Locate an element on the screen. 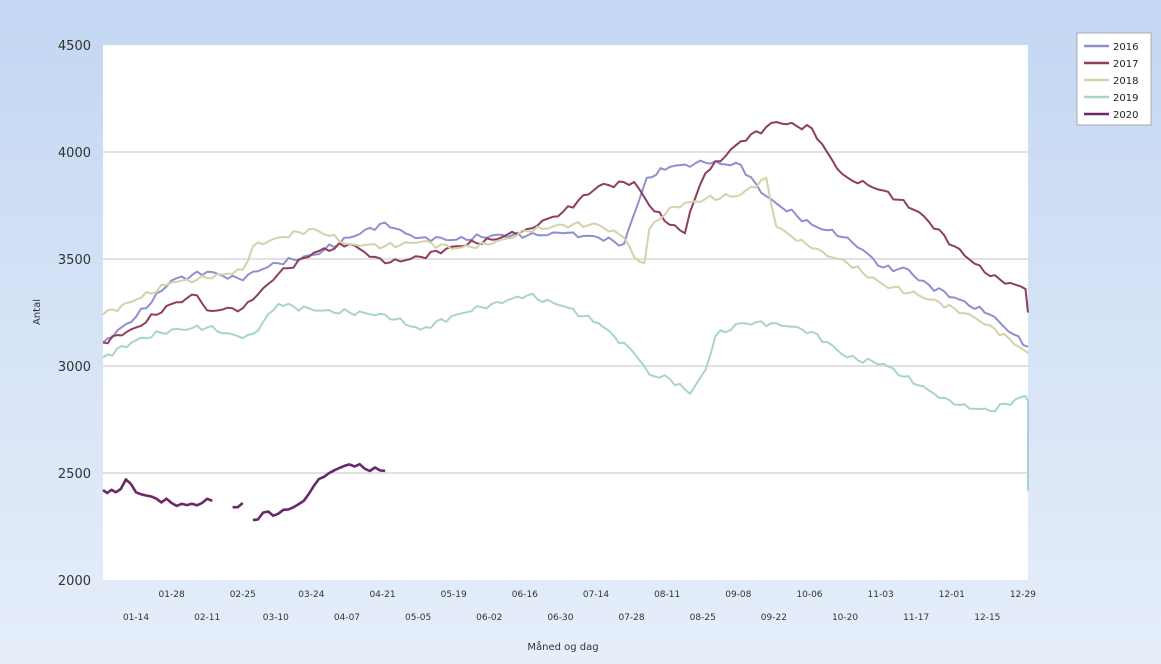 This screenshot has height=664, width=1161. x-tick-label: 03-24 is located at coordinates (311, 595).